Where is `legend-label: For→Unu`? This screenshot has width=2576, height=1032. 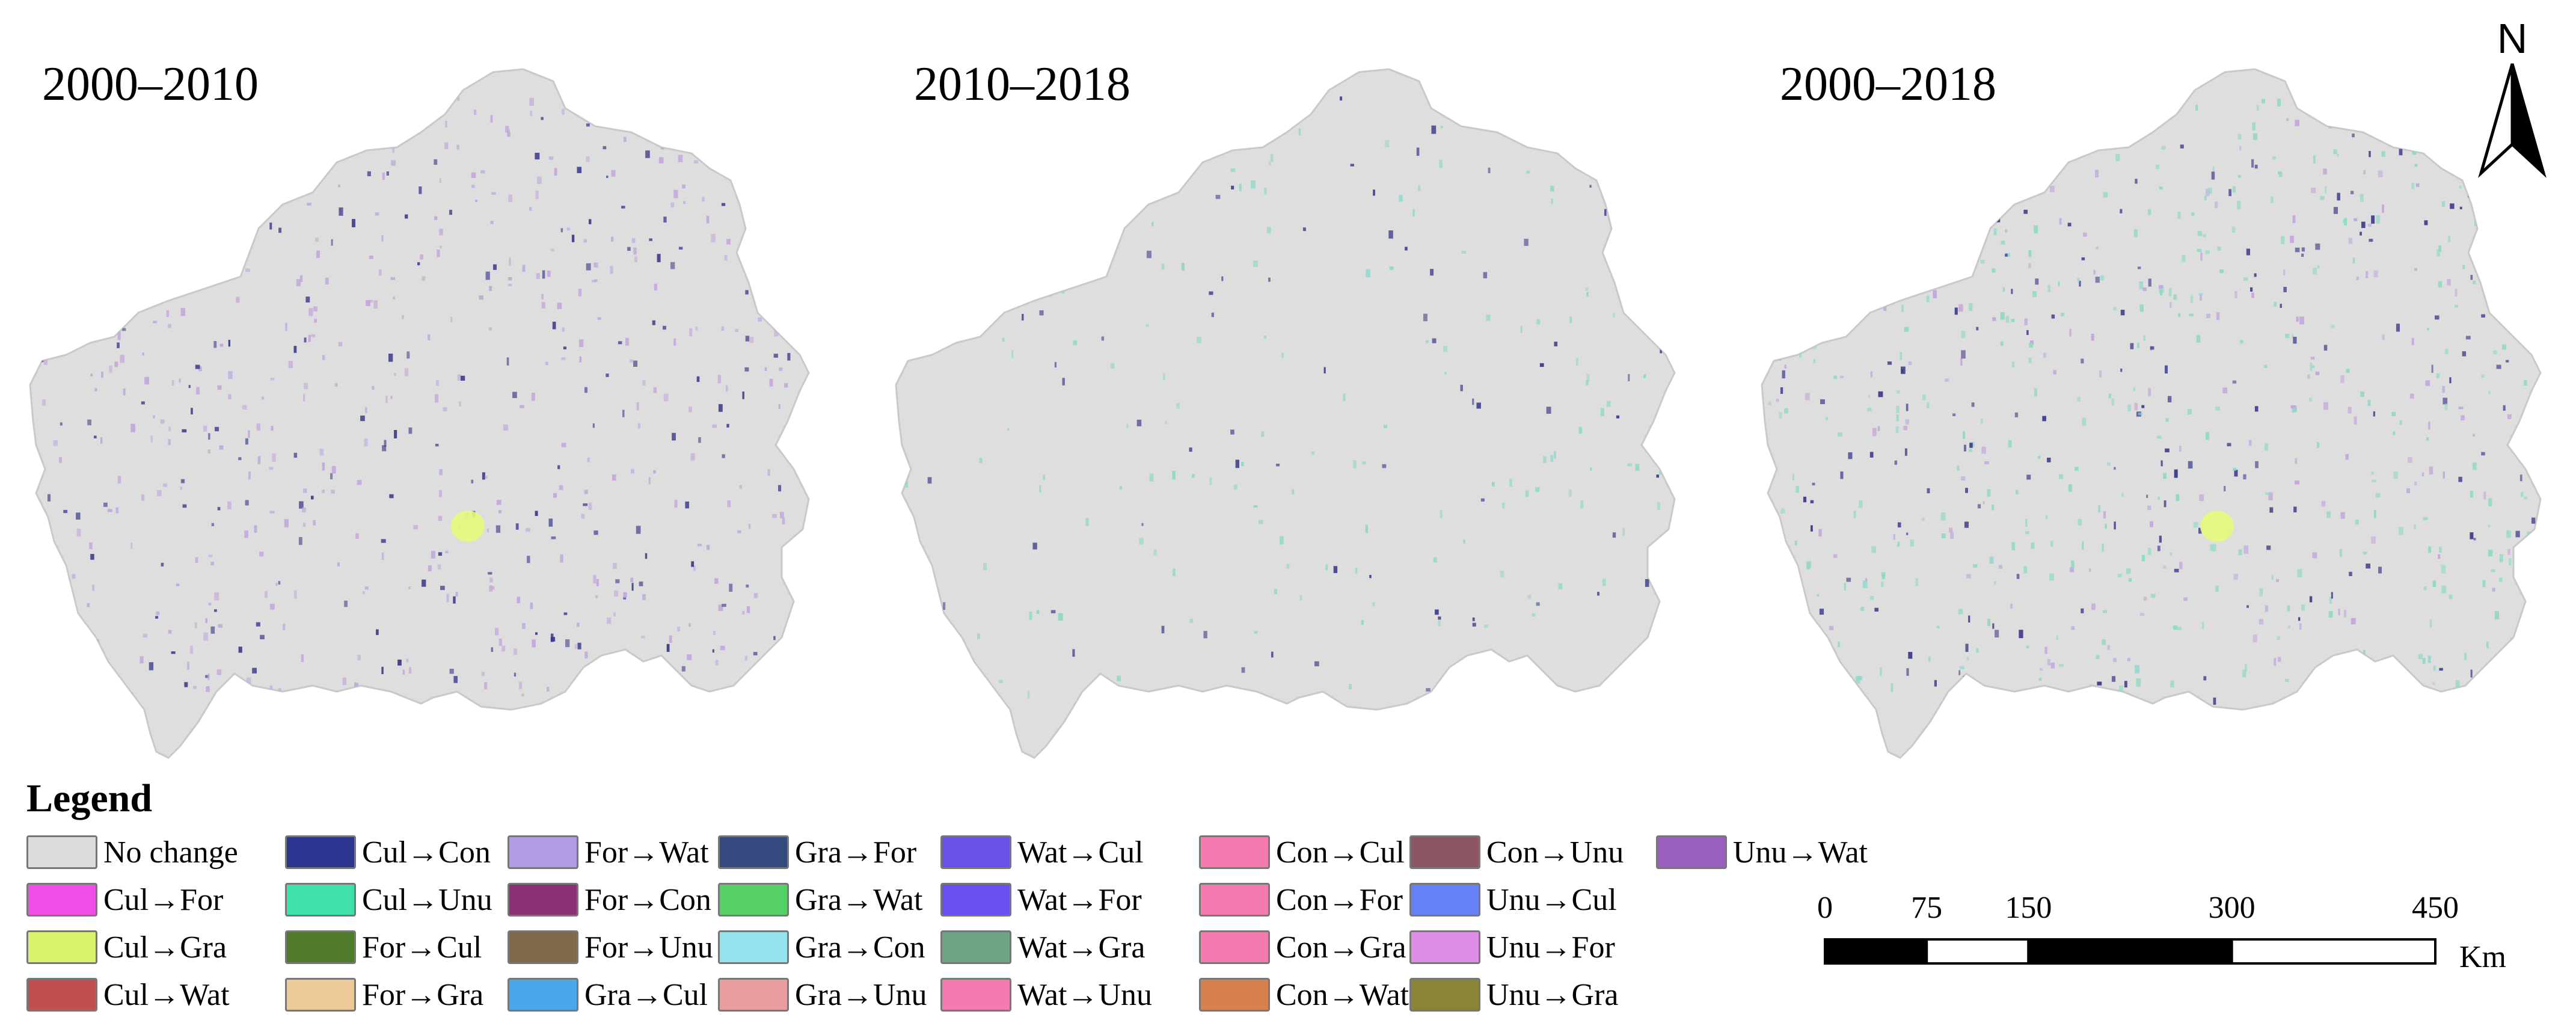
legend-label: For→Unu is located at coordinates (648, 947).